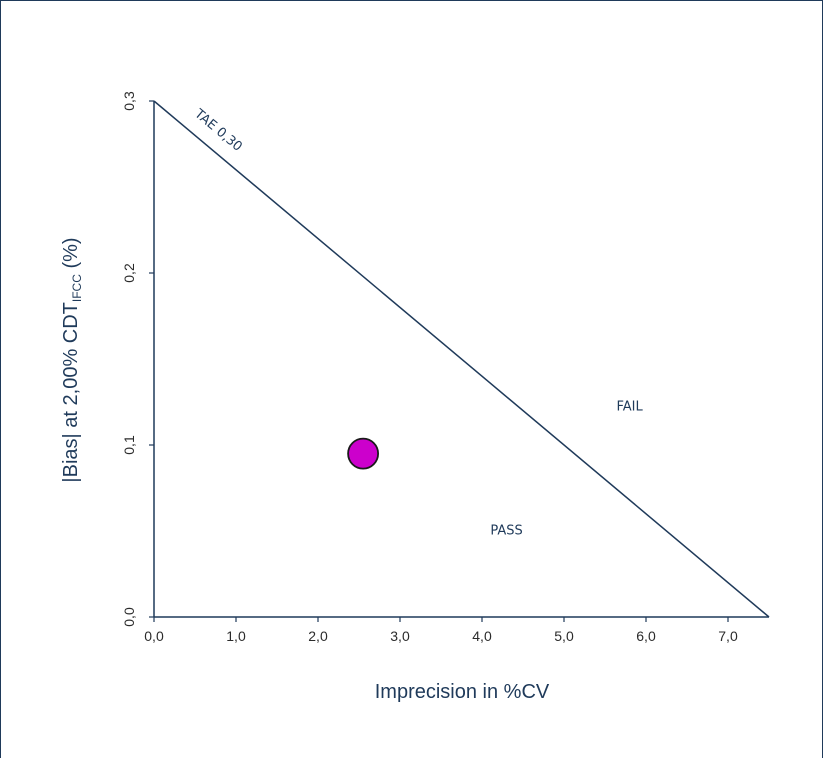  Describe the element at coordinates (400, 636) in the screenshot. I see `x-tick-label: 3,0` at that location.